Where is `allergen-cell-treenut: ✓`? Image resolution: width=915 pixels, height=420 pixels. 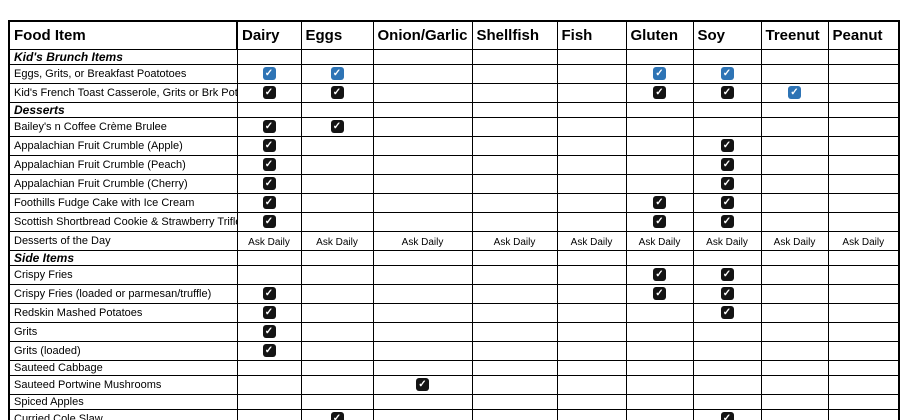
allergen-cell-treenut: ✓ is located at coordinates (794, 93).